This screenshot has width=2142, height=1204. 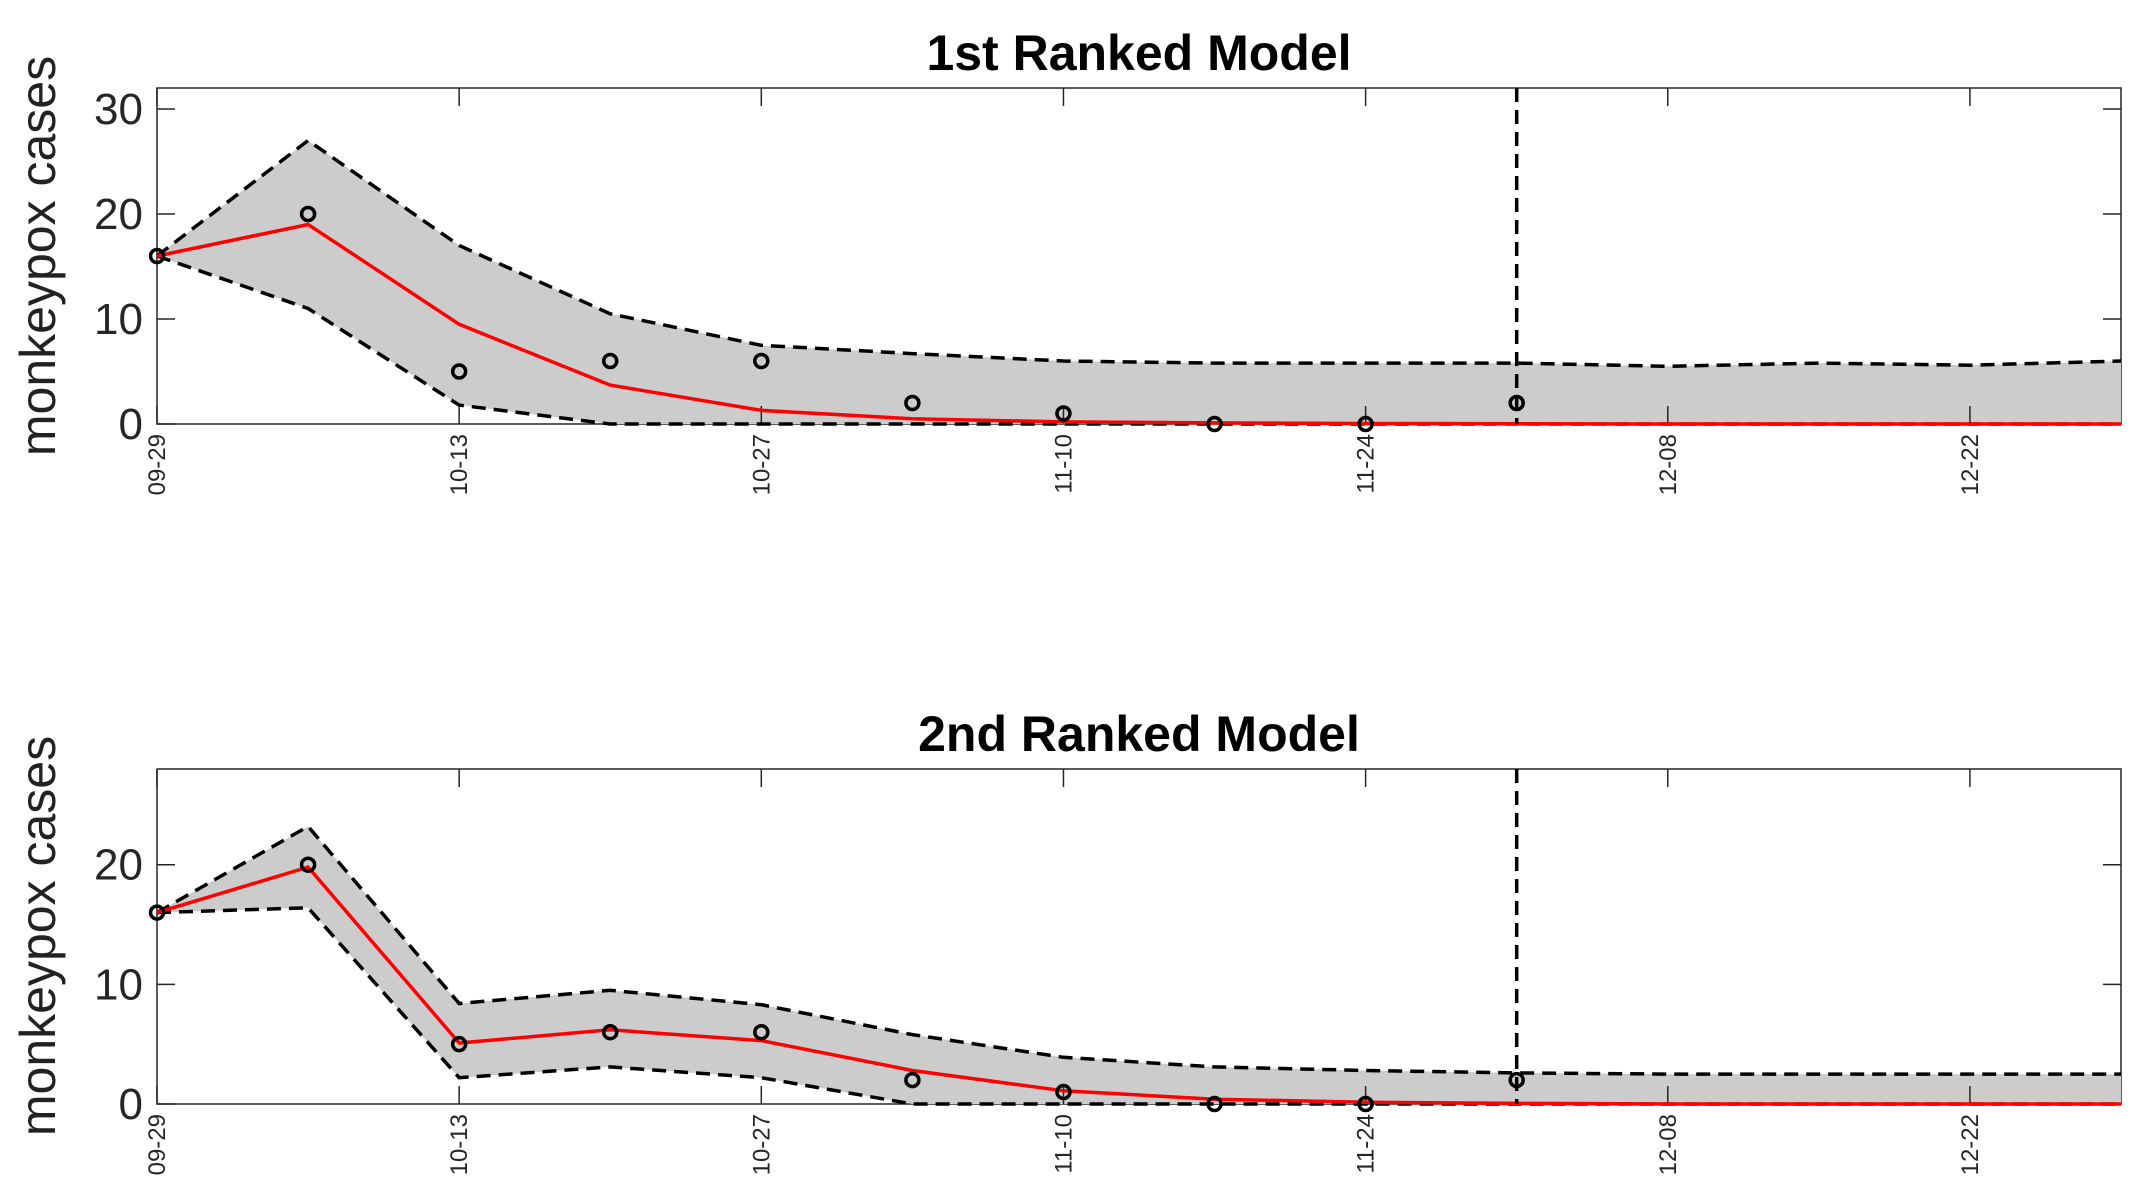 I want to click on chart-title: 2nd Ranked Model, so click(x=1139, y=734).